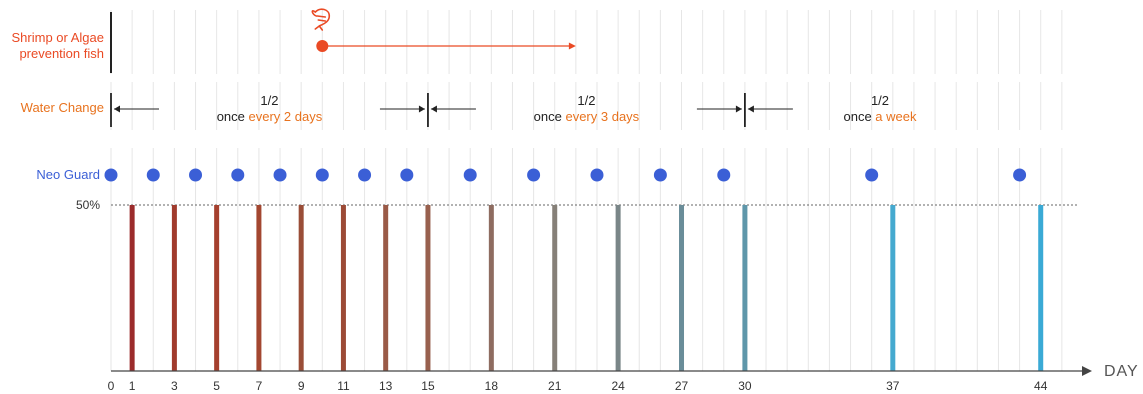 Image resolution: width=1143 pixels, height=394 pixels. I want to click on water-segment-2: 1/2 once every 3 days, so click(586, 109).